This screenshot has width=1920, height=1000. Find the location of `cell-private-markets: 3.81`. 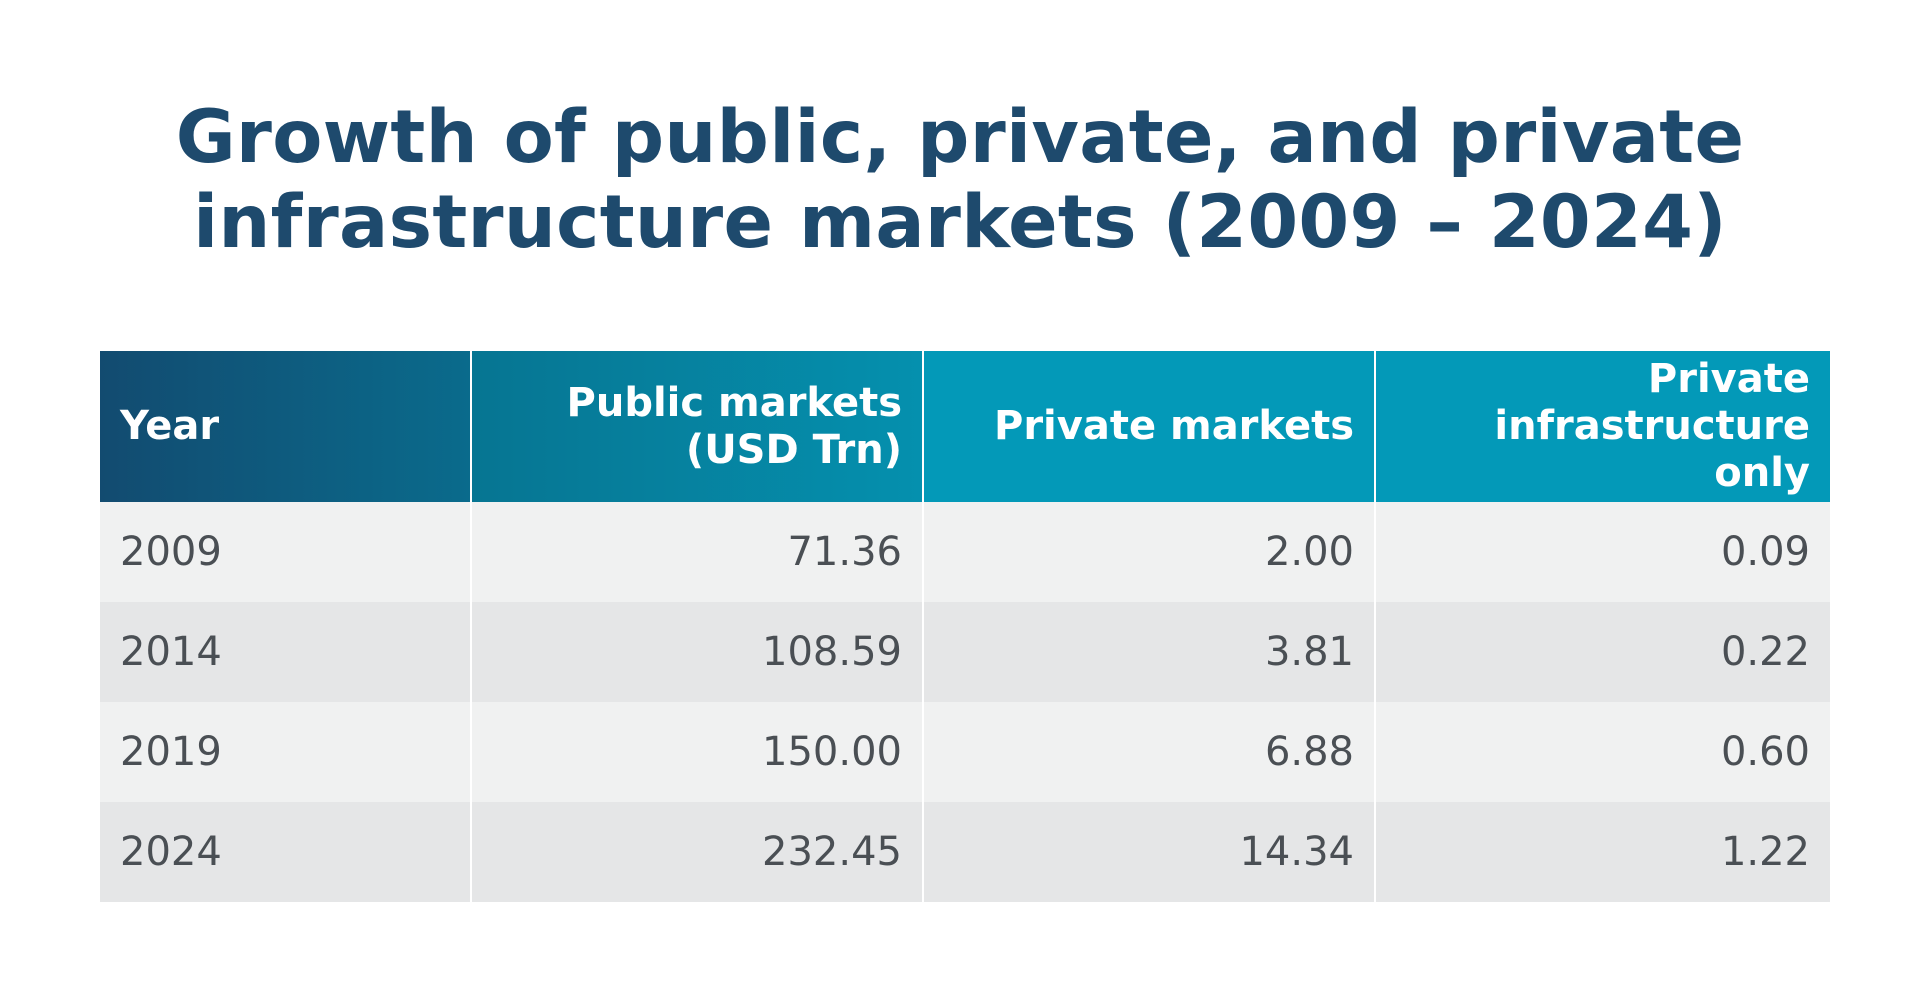

cell-private-markets: 3.81 is located at coordinates (1150, 652).